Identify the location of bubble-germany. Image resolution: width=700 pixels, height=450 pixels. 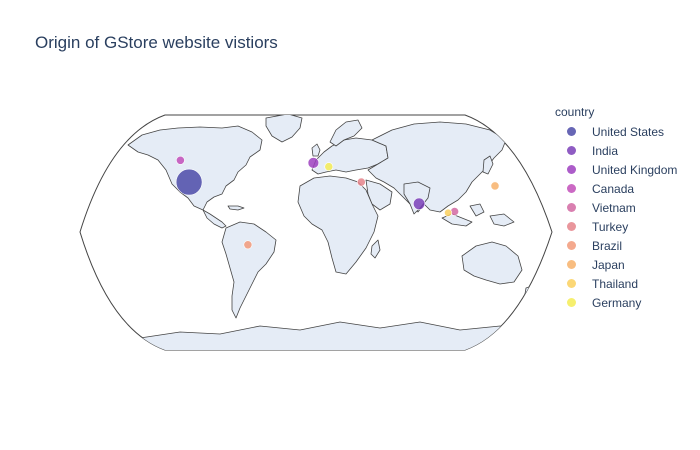
(329, 167).